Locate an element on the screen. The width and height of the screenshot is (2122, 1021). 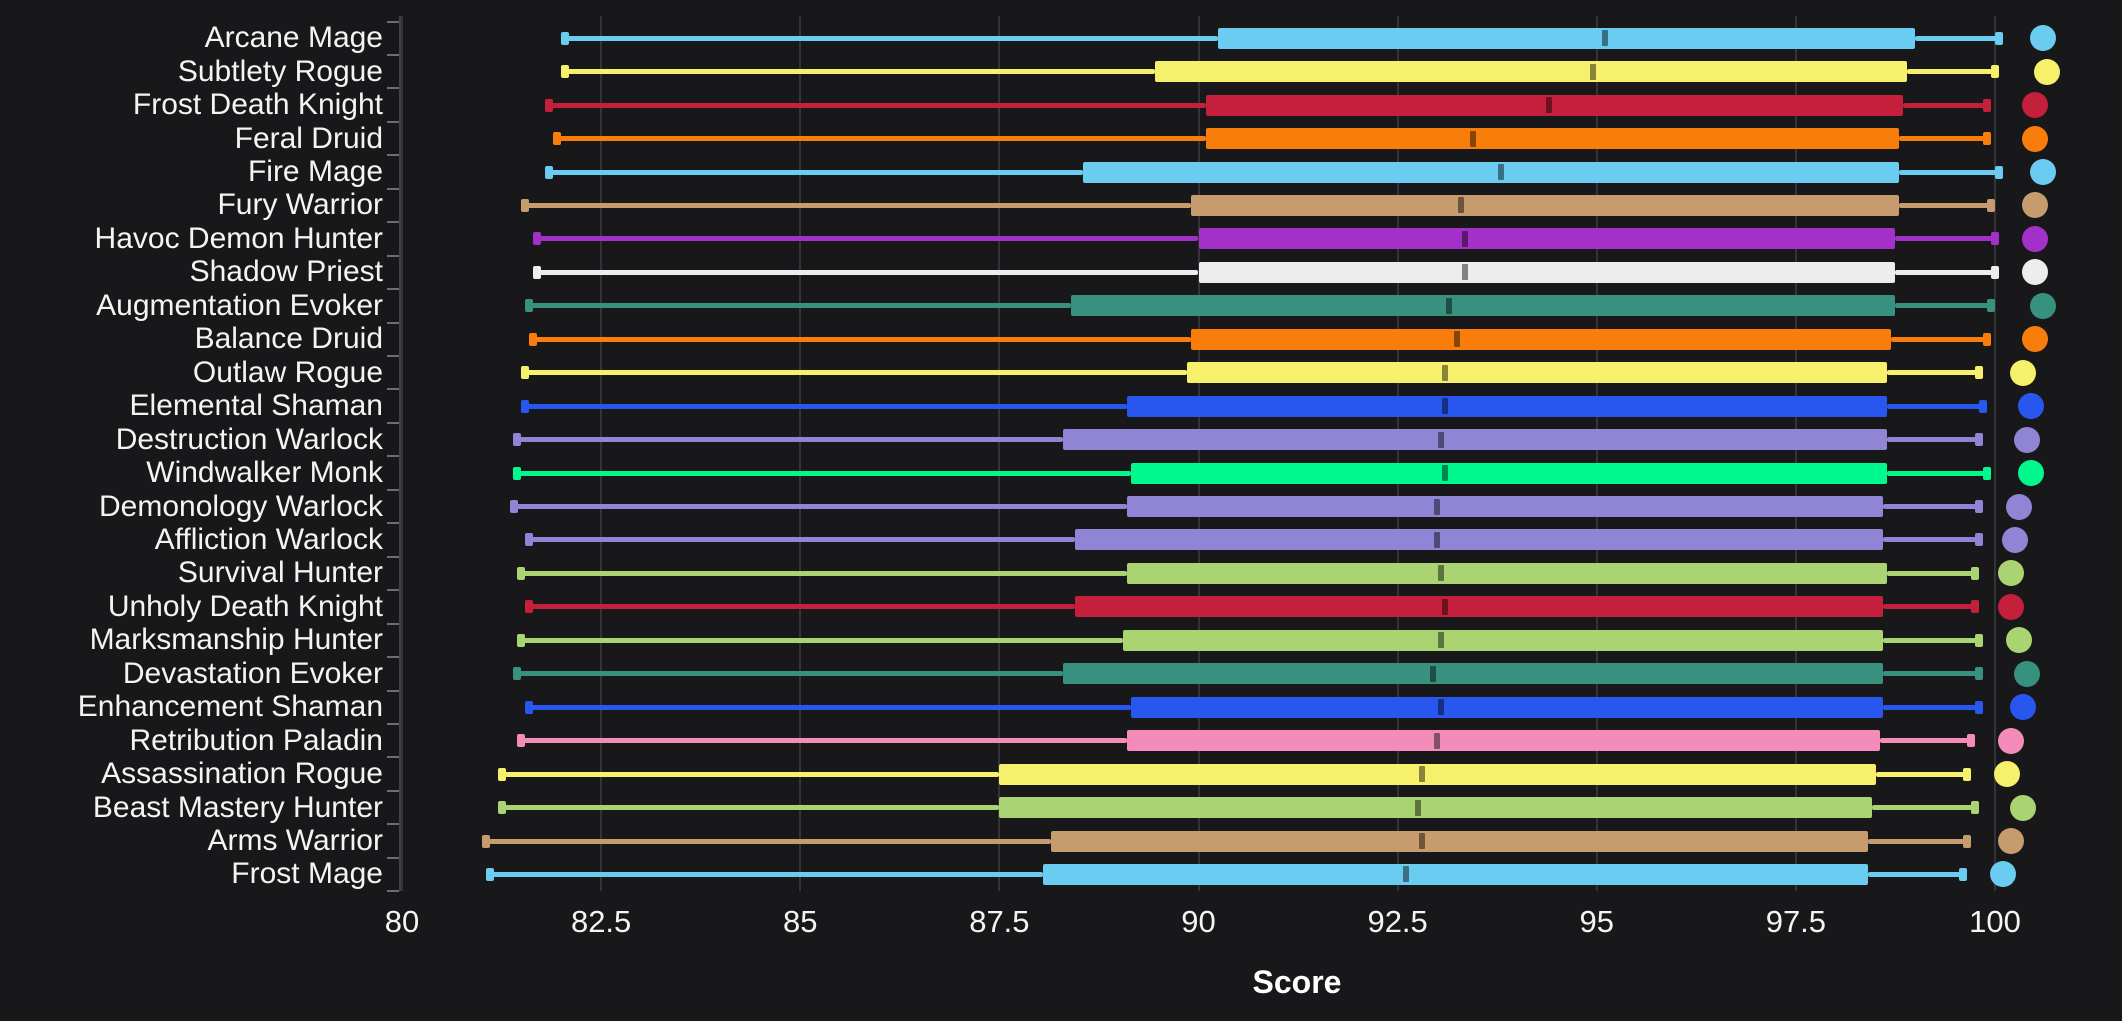
category-label: Devastation Evoker is located at coordinates (252, 673).